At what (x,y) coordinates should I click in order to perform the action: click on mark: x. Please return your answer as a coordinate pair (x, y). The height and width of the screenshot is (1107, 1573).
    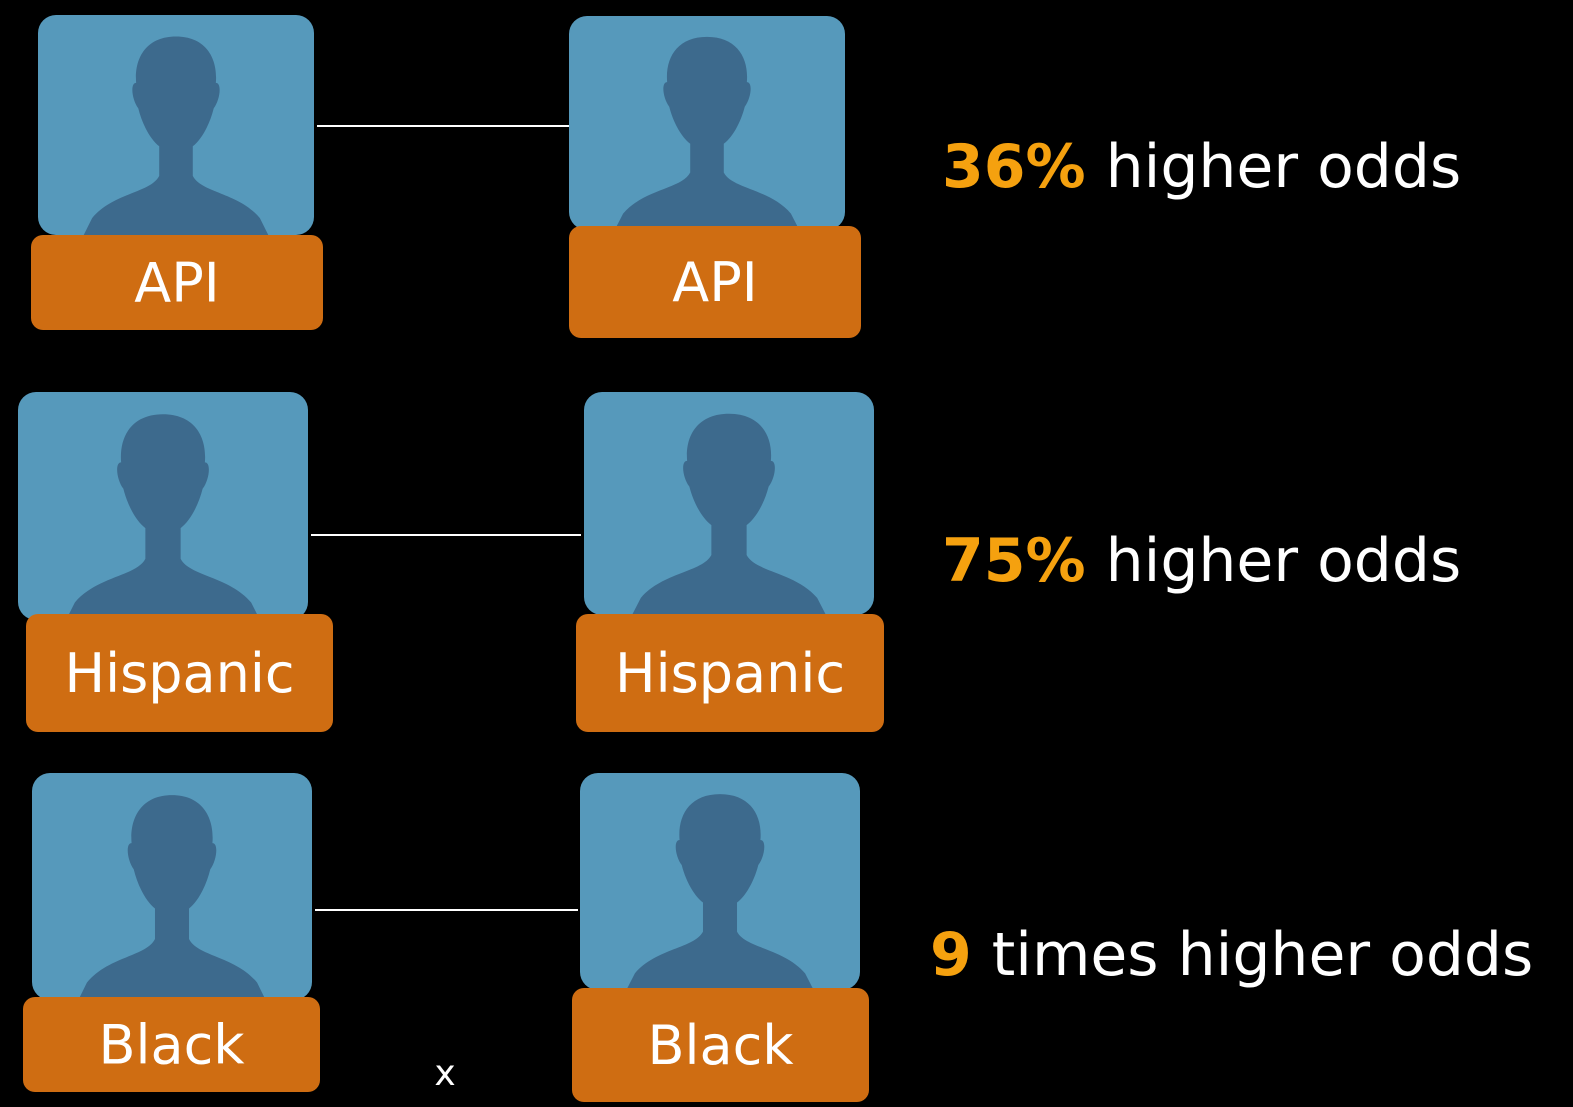
    Looking at the image, I should click on (444, 1073).